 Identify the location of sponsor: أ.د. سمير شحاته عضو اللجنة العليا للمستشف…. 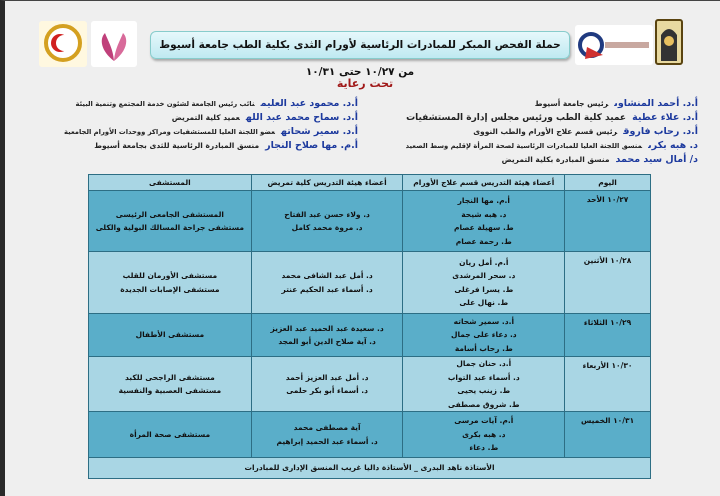
(211, 131).